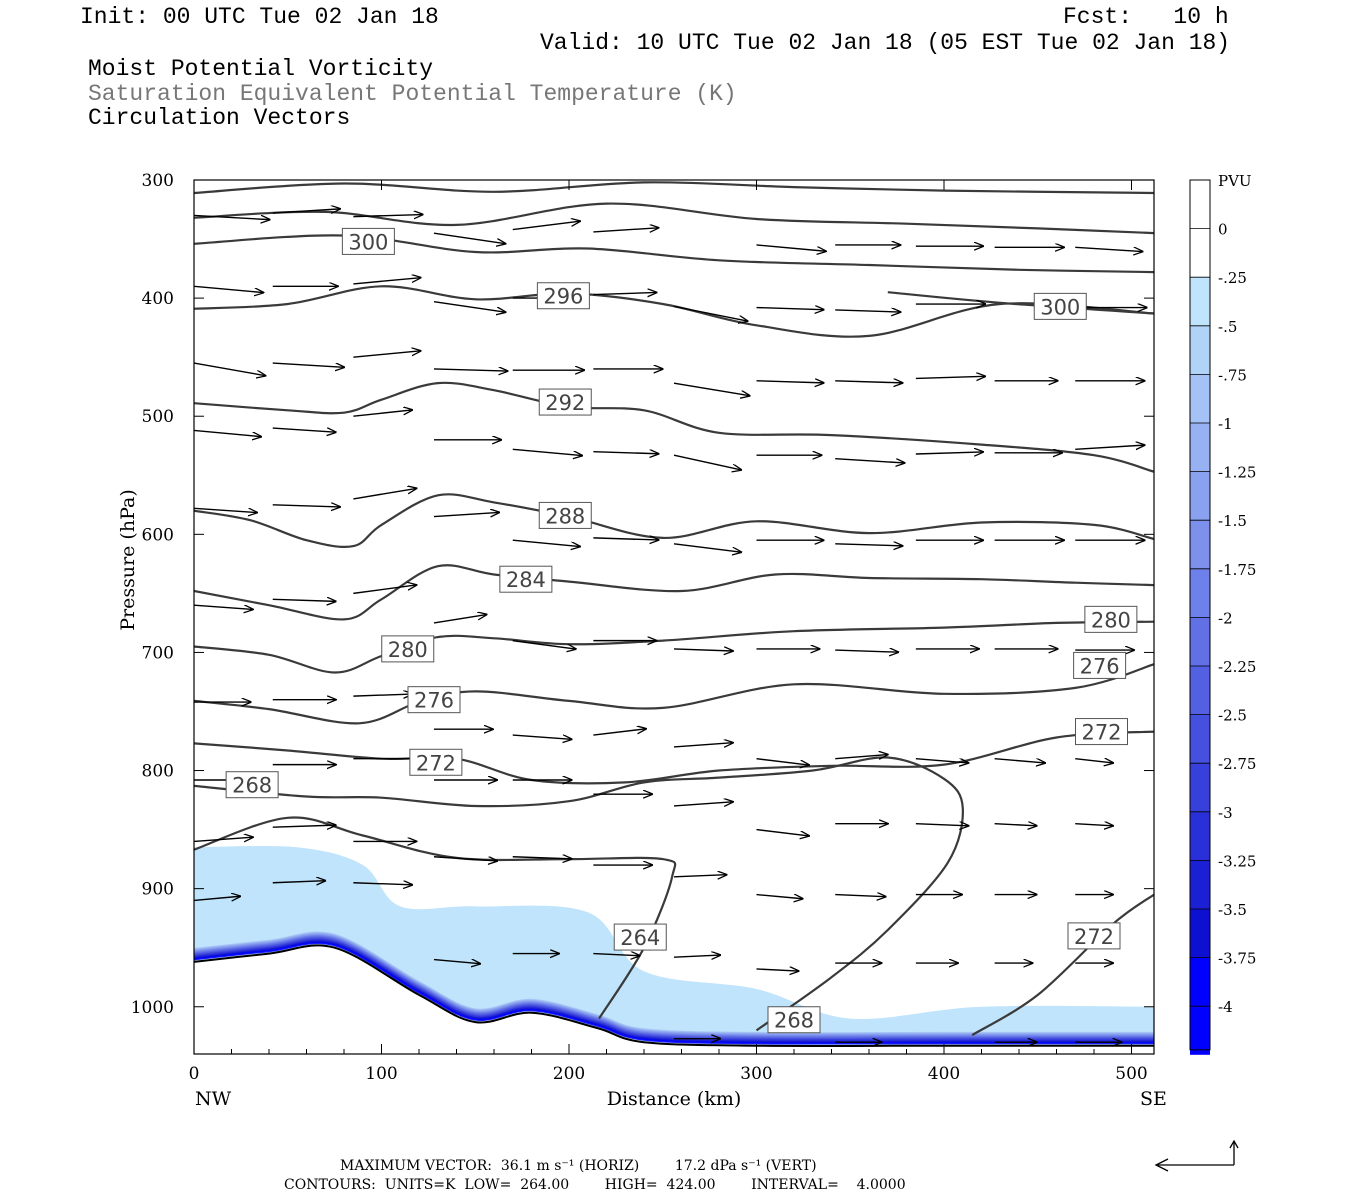 The image size is (1350, 1200). Describe the element at coordinates (565, 516) in the screenshot. I see `contour-label: 288` at that location.